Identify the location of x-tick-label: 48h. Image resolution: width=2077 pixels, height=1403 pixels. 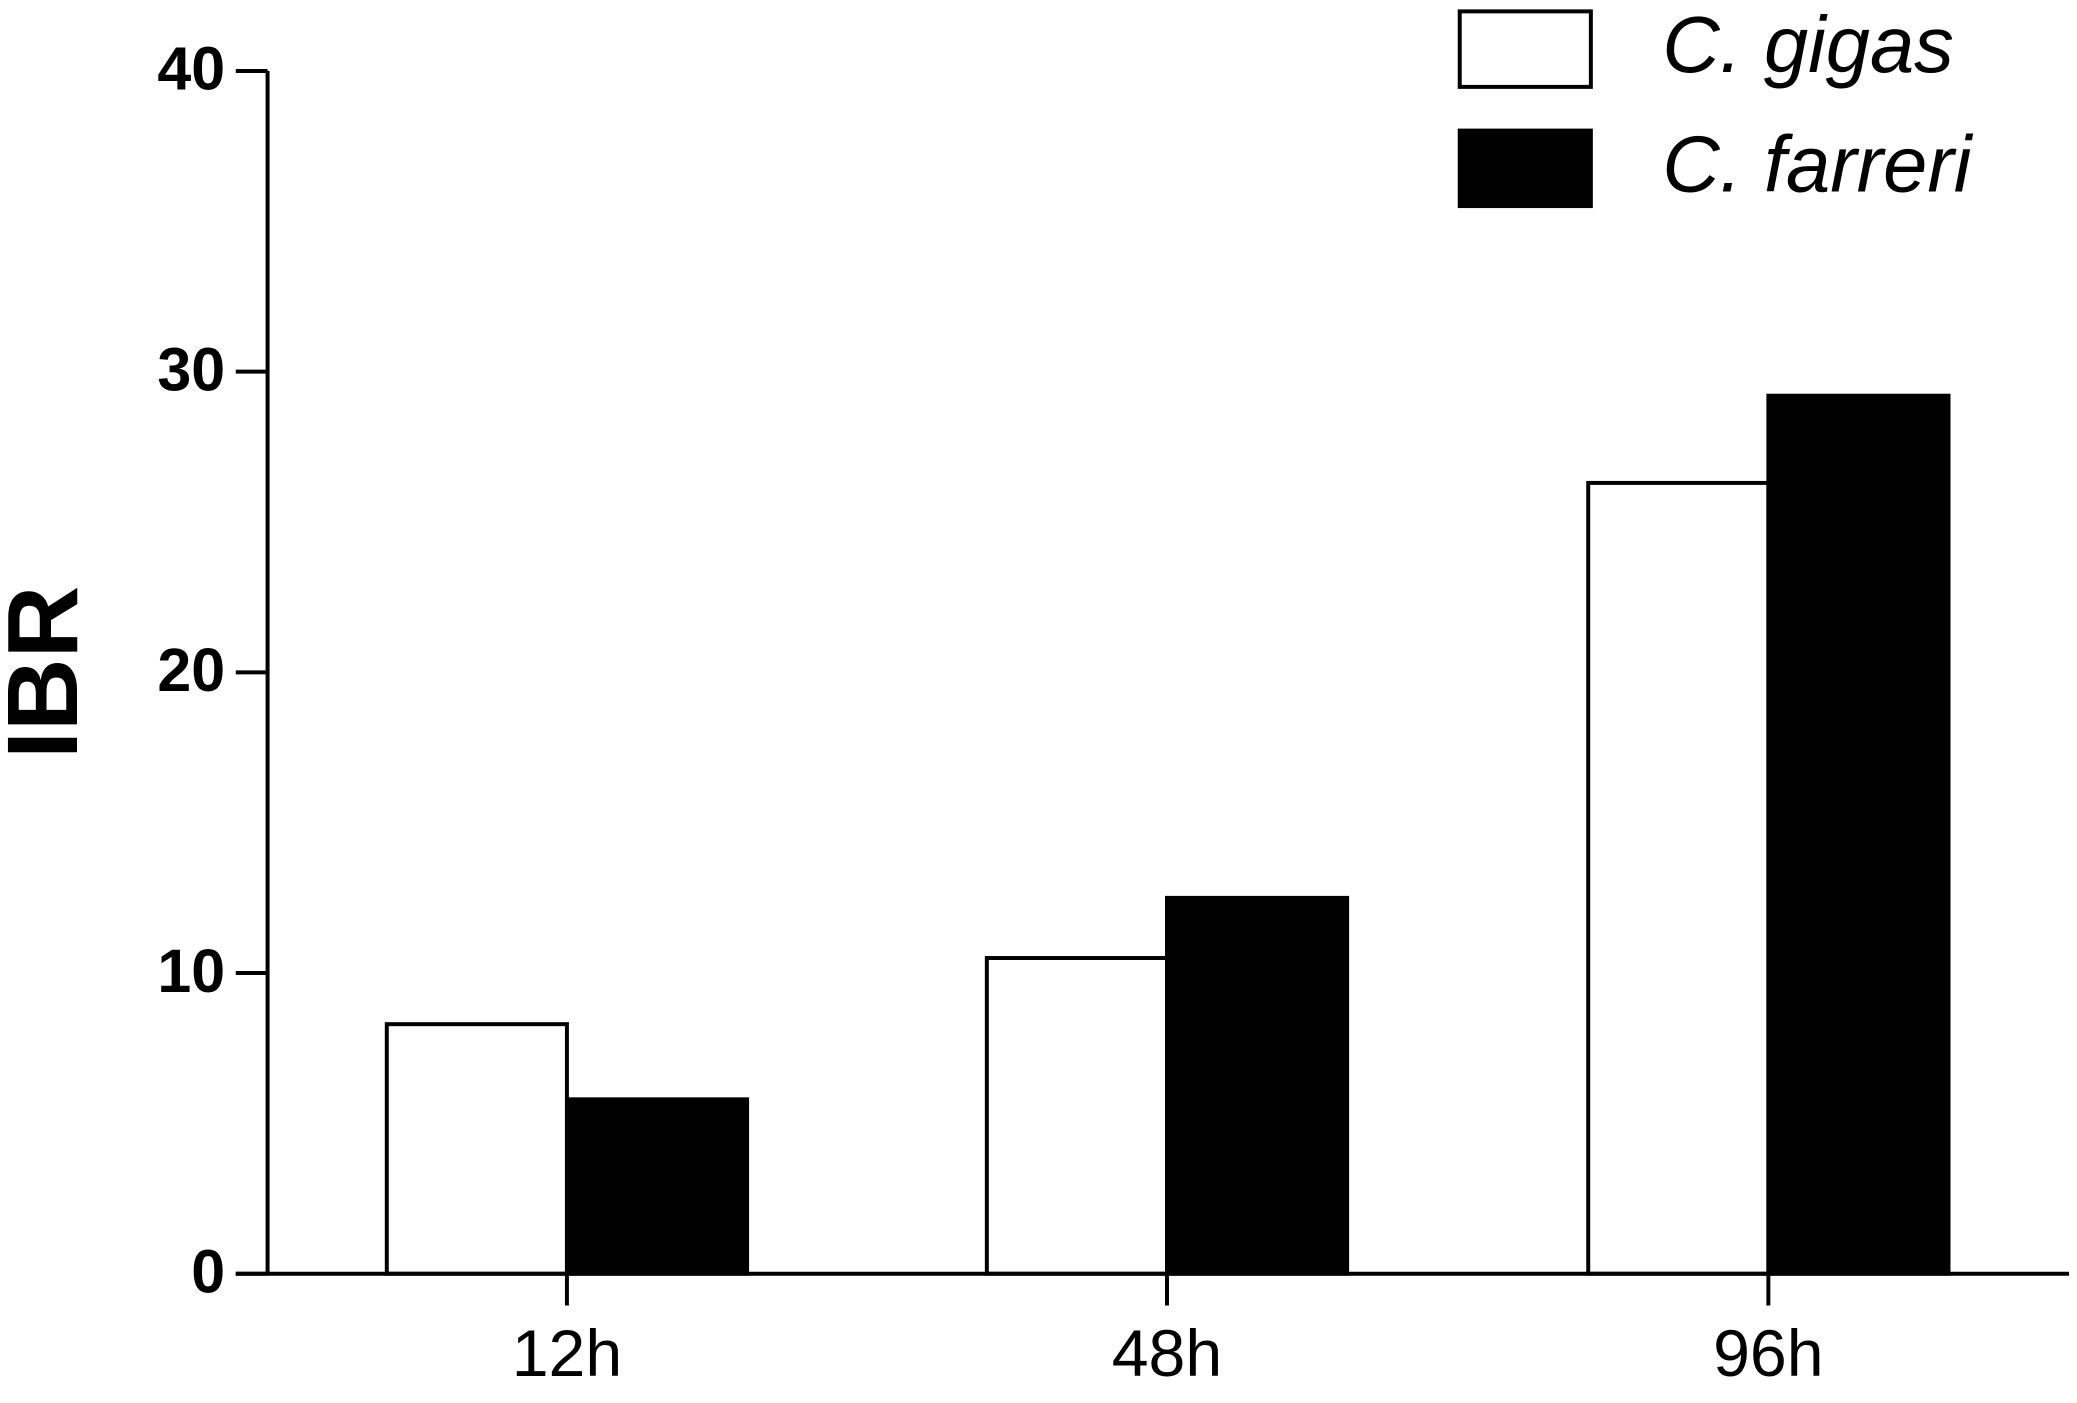
(1167, 1354).